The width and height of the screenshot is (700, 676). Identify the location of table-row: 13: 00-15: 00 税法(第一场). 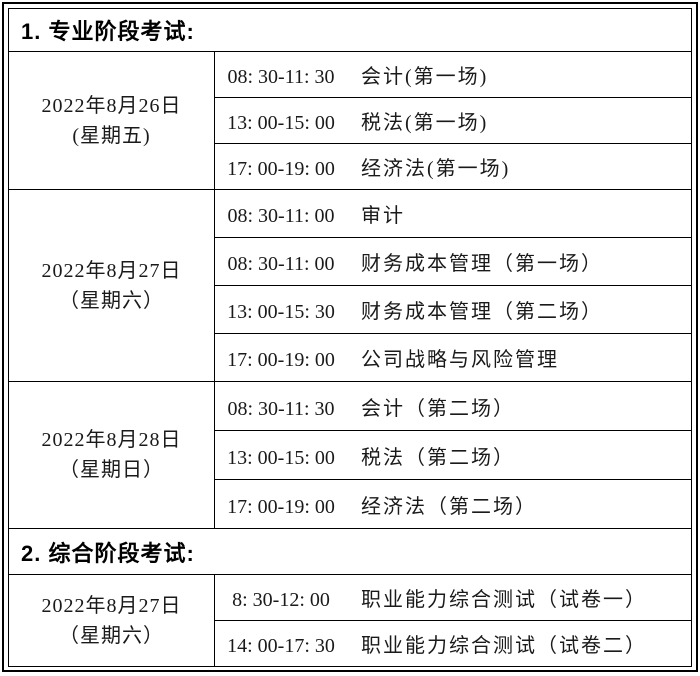
(350, 120).